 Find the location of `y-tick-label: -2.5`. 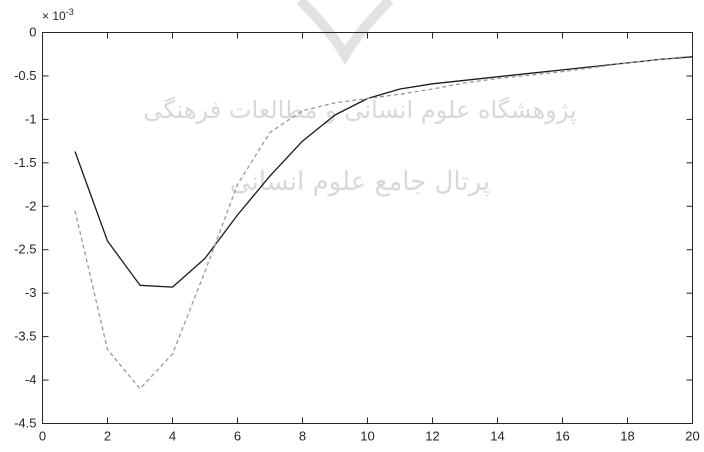

y-tick-label: -2.5 is located at coordinates (25, 249).